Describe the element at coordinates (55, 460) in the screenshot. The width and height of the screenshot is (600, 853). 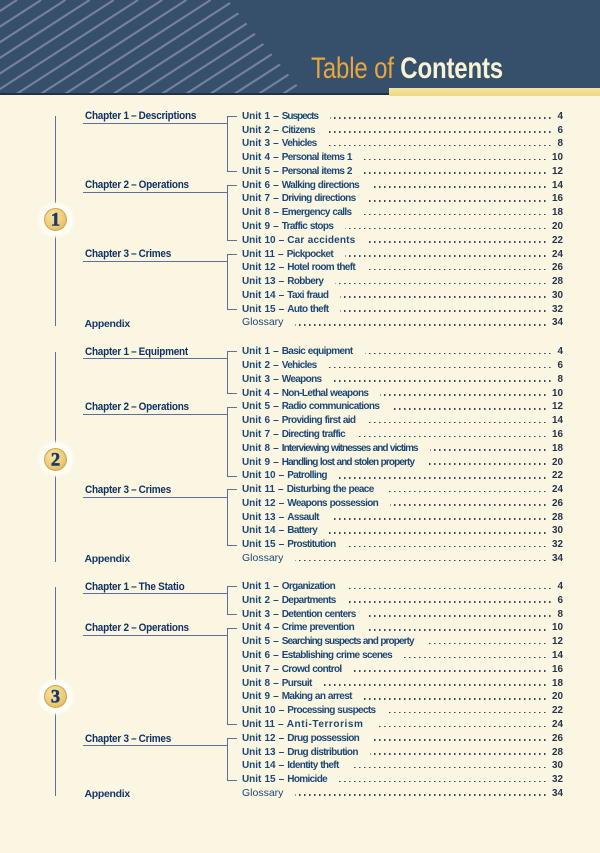
I see `svg-text: 2` at that location.